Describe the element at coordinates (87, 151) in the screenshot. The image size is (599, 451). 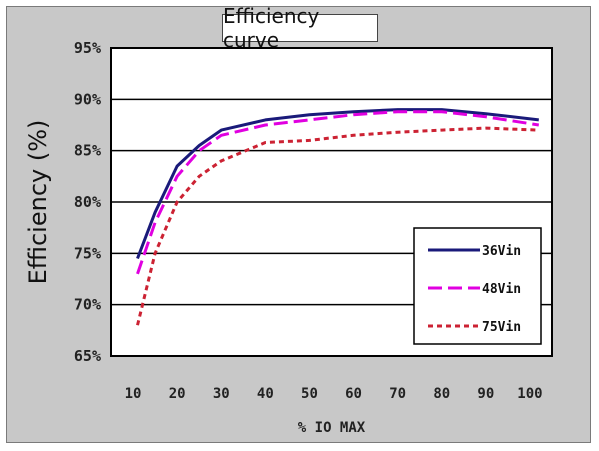
I see `y-tick-label: 85%` at that location.